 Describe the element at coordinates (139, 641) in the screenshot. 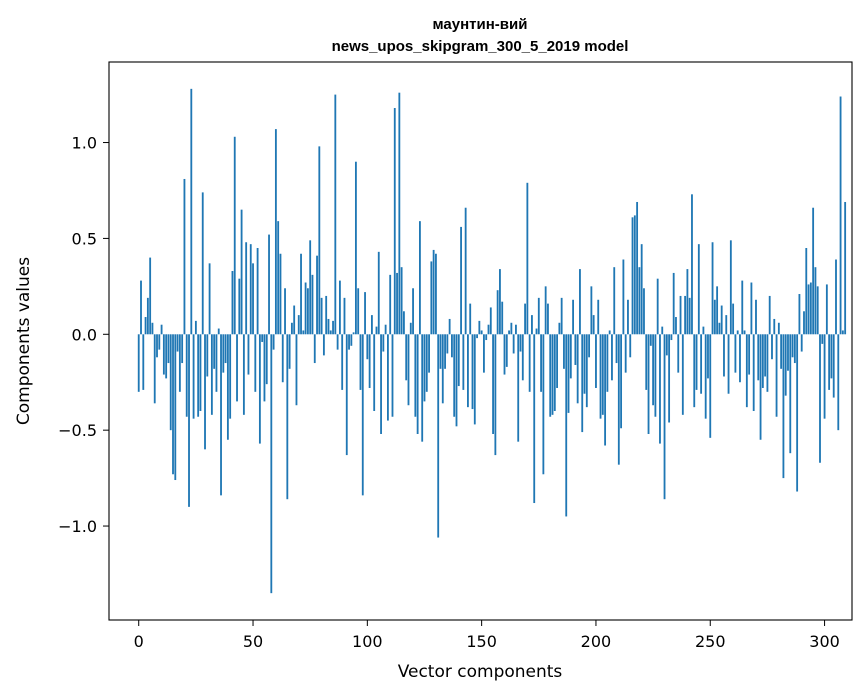

I see `x-tick-label: 0` at that location.